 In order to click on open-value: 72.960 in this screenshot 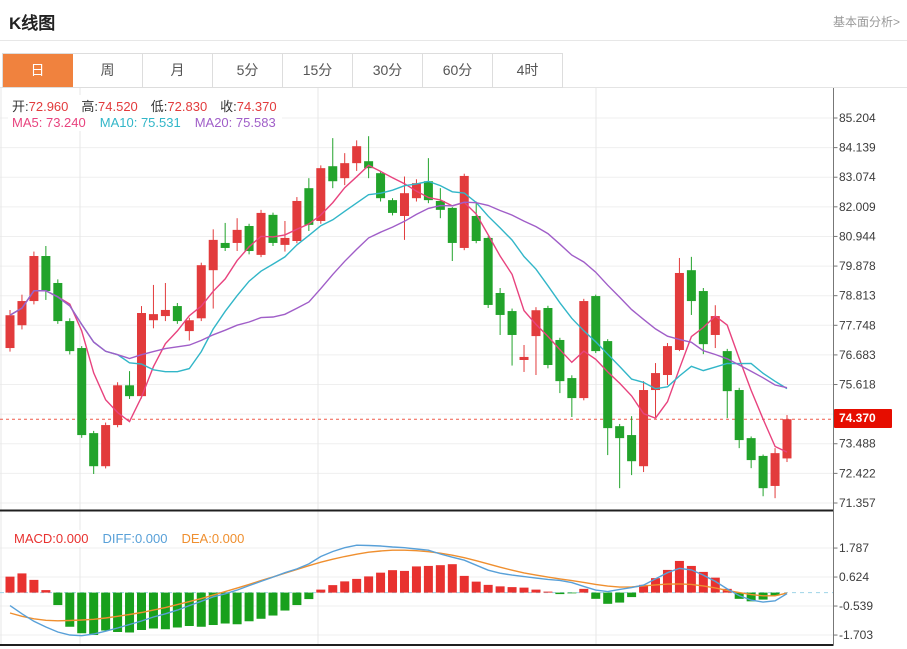, I will do `click(48, 106)`.